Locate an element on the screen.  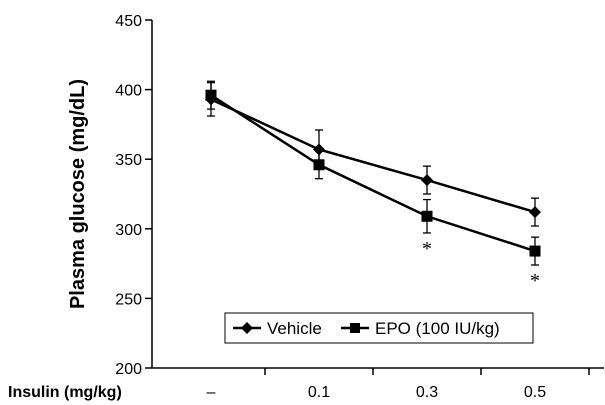
x-tick-label: 0.1 is located at coordinates (319, 392).